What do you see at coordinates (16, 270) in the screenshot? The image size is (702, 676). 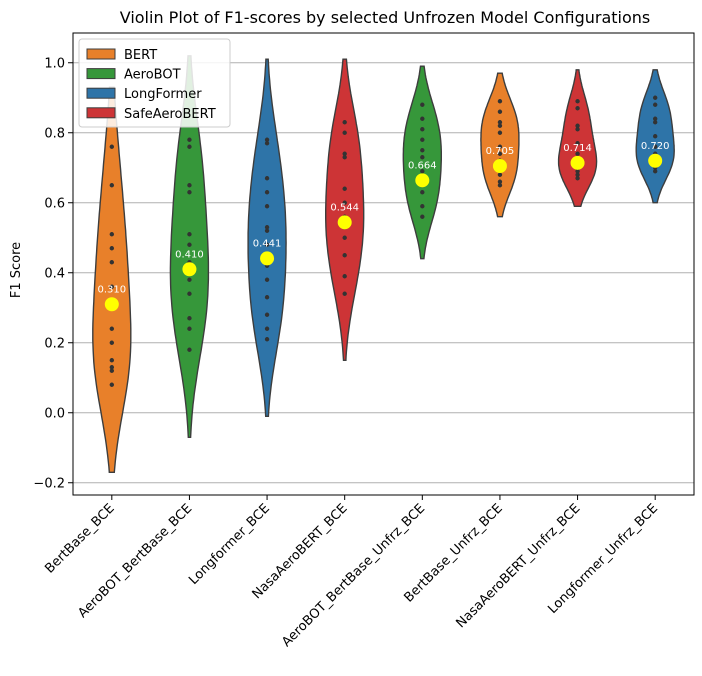 I see `y-axis-label: F1 Score` at bounding box center [16, 270].